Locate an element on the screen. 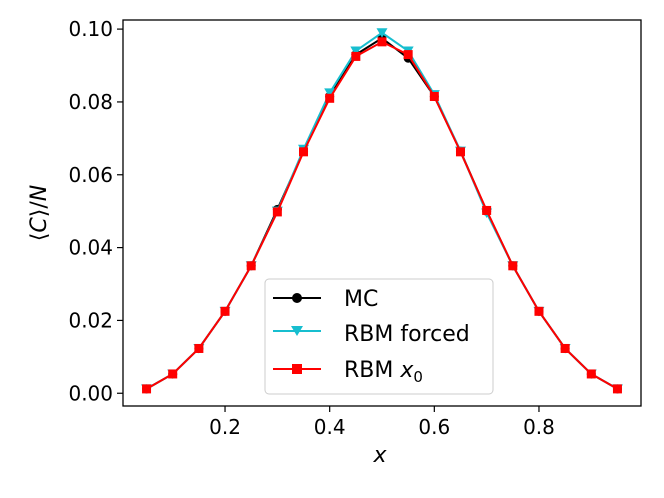  legend-label-mc: MC is located at coordinates (361, 299).